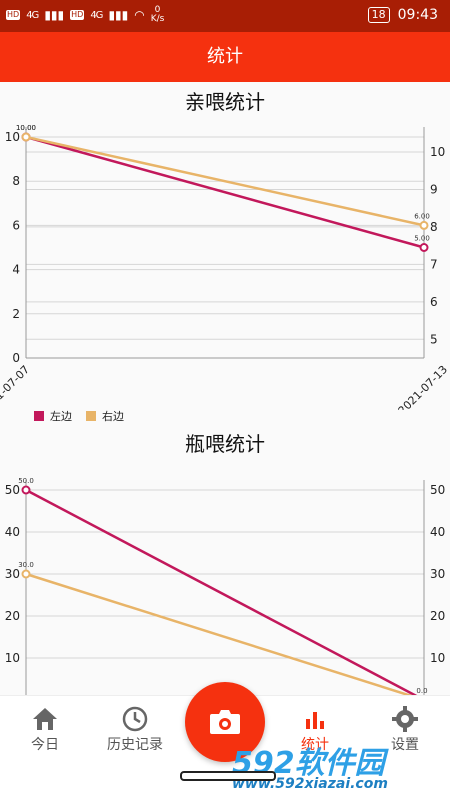 The height and width of the screenshot is (801, 450). I want to click on hd-badge: HD, so click(13, 15).